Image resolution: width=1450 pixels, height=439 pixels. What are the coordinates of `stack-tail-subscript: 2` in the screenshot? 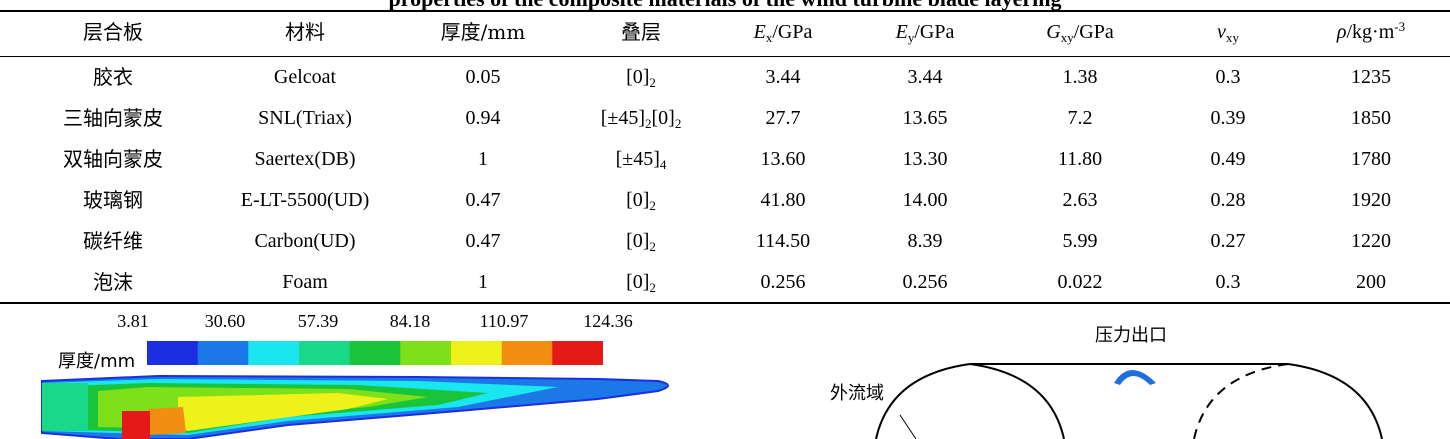 It's located at (678, 123).